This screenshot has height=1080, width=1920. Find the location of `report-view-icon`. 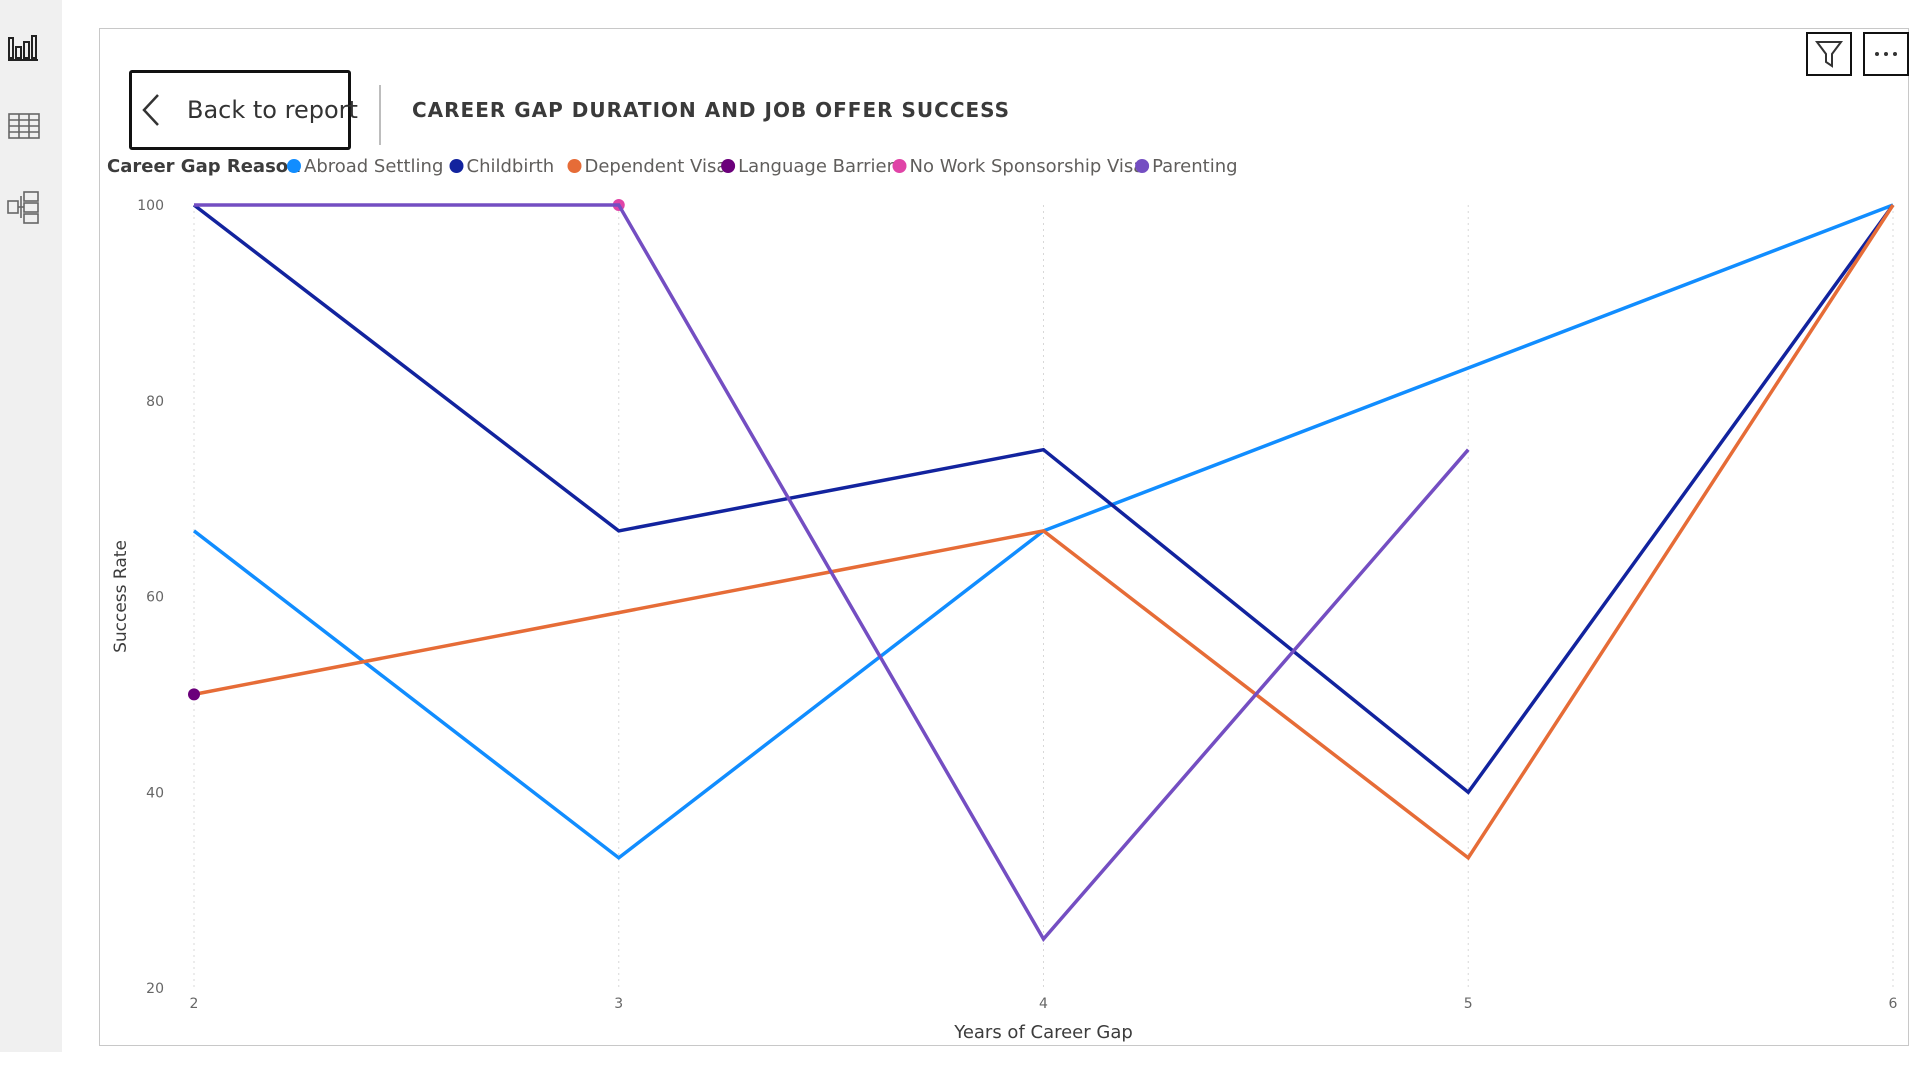

report-view-icon is located at coordinates (24, 47).